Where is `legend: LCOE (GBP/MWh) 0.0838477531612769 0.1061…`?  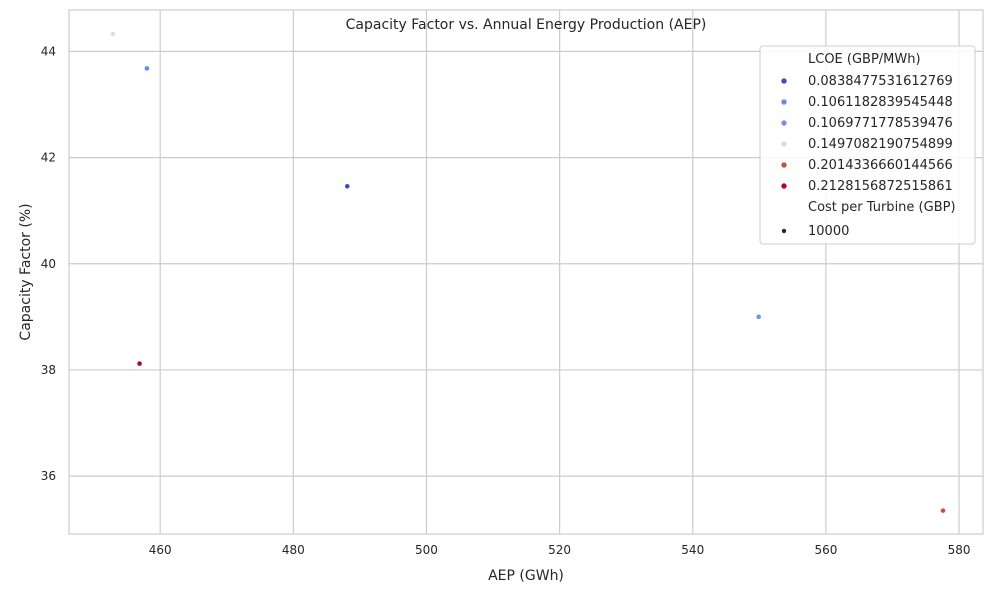 legend: LCOE (GBP/MWh) 0.0838477531612769 0.1061… is located at coordinates (867, 145).